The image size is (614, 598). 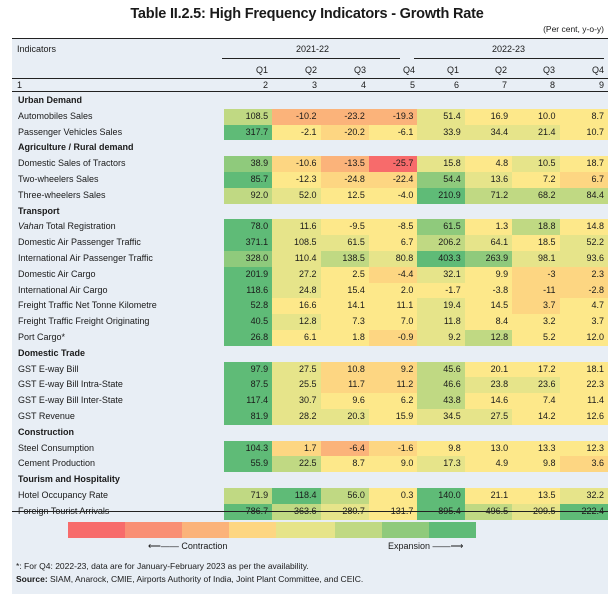 I want to click on quarter-header: Q3, so click(x=359, y=70).